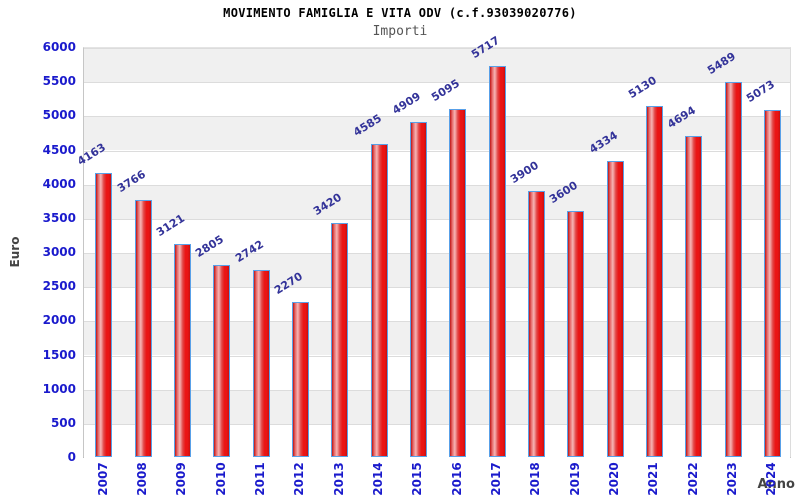  What do you see at coordinates (220, 479) in the screenshot?
I see `x-tick-label: 2010` at bounding box center [220, 479].